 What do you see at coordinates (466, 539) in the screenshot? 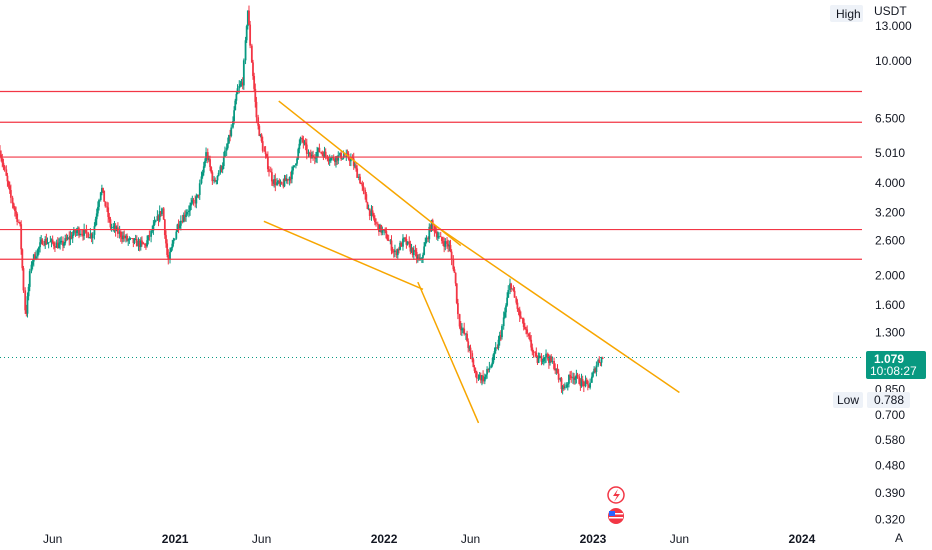
I see `time-axis: Jun 2021 Jun 2022 Jun 2023 Jun 2024` at bounding box center [466, 539].